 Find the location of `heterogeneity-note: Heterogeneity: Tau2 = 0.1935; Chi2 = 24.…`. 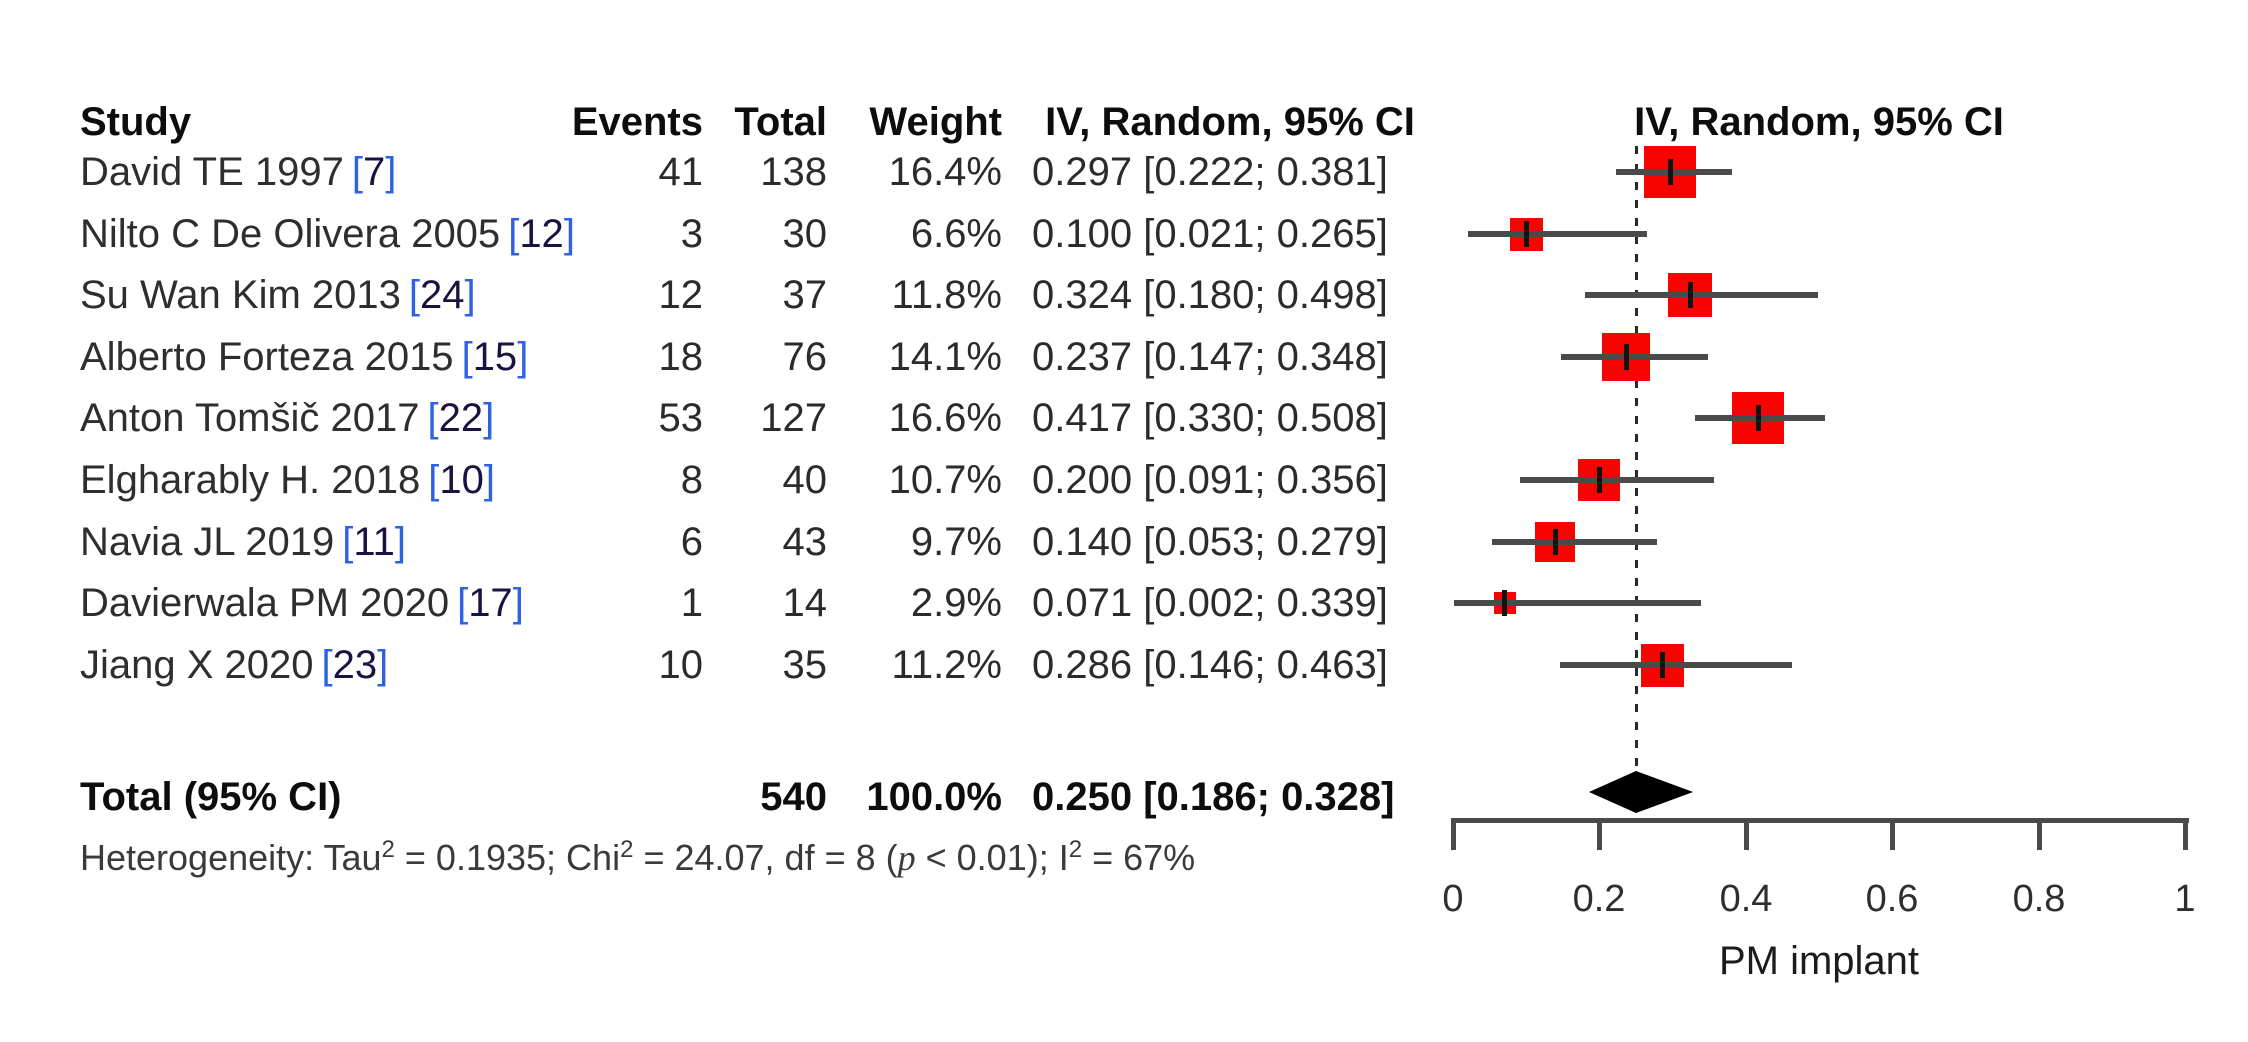

heterogeneity-note: Heterogeneity: Tau2 = 0.1935; Chi2 = 24.… is located at coordinates (637, 858).